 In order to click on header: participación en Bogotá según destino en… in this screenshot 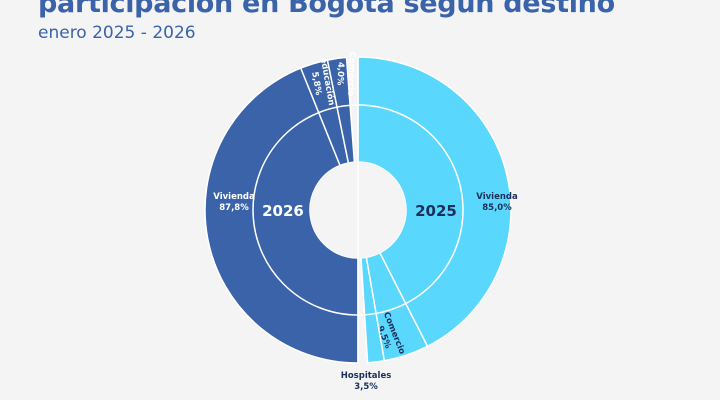, I will do `click(326, 21)`.